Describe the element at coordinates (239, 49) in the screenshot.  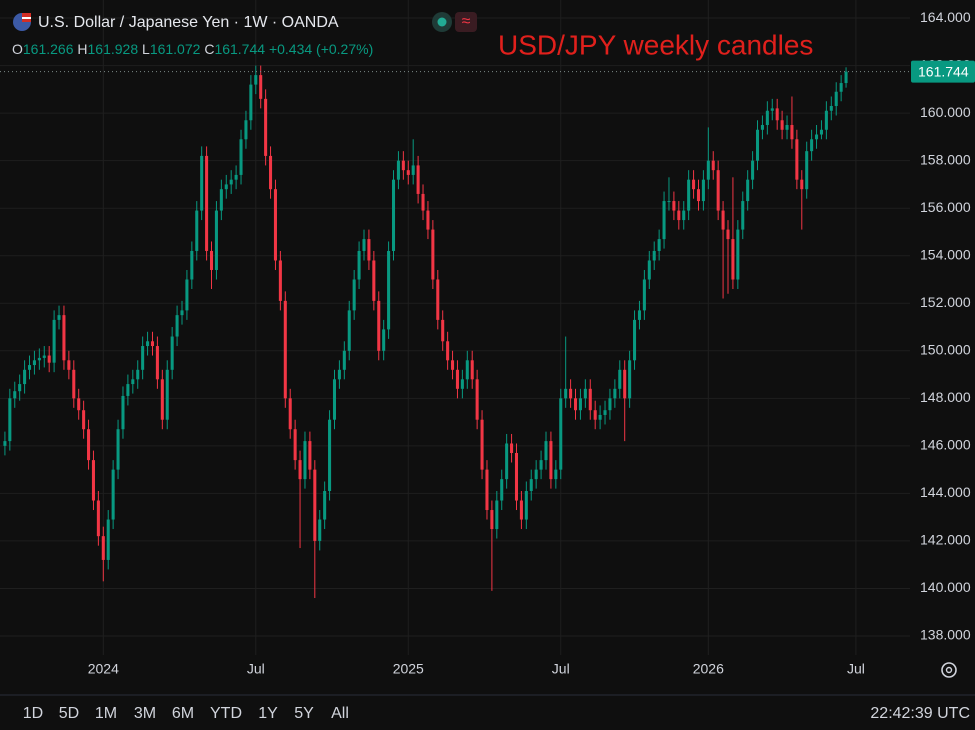
I see `ohlc-value: 161.744` at that location.